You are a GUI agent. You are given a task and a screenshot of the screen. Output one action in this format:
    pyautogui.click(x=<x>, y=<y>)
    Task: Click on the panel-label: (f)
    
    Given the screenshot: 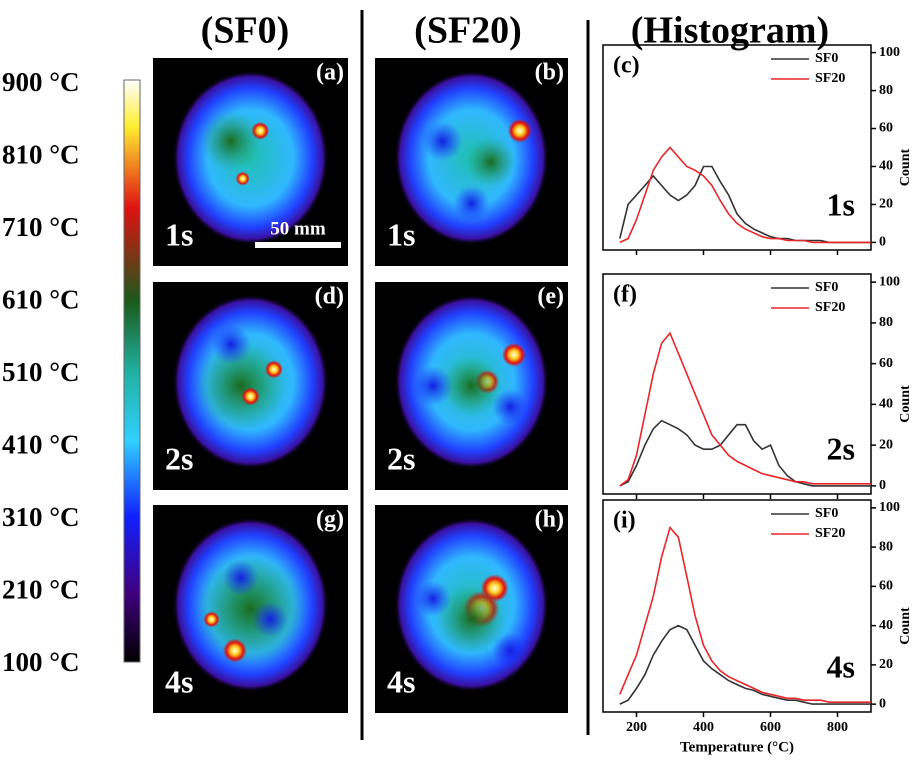 What is the action you would take?
    pyautogui.click(x=625, y=295)
    